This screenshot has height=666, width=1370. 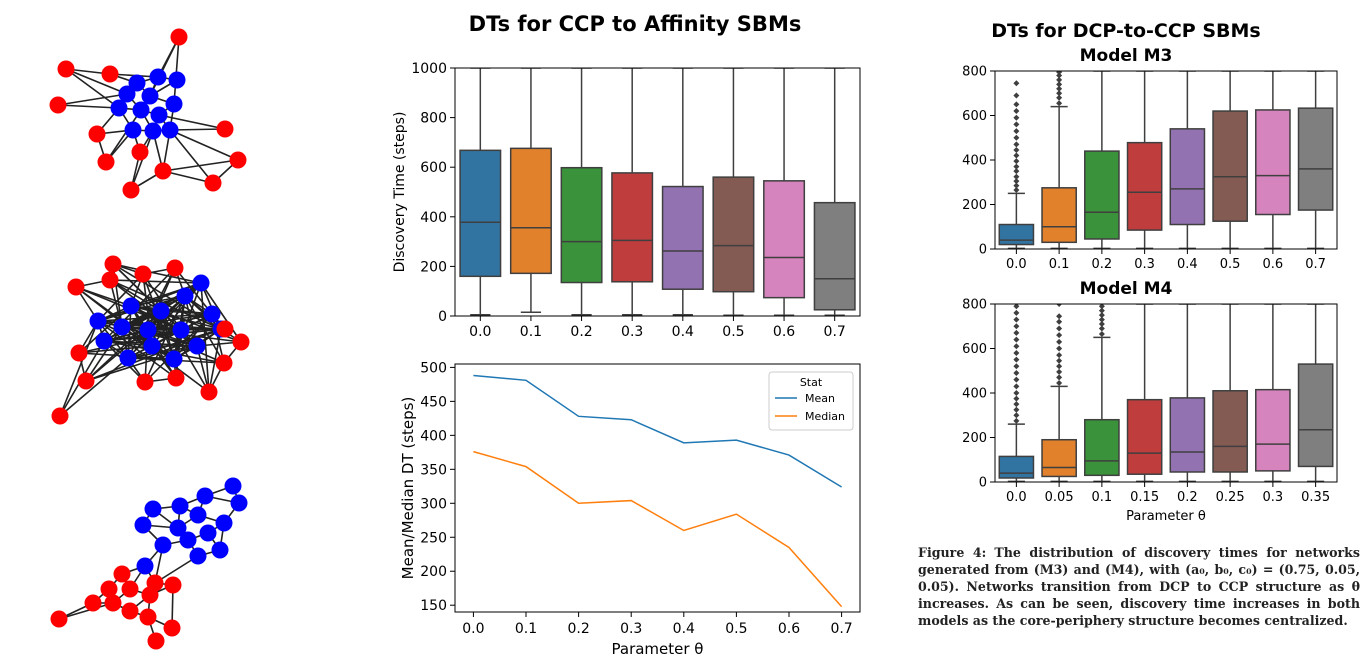 I want to click on network-illustrations, so click(x=149, y=339).